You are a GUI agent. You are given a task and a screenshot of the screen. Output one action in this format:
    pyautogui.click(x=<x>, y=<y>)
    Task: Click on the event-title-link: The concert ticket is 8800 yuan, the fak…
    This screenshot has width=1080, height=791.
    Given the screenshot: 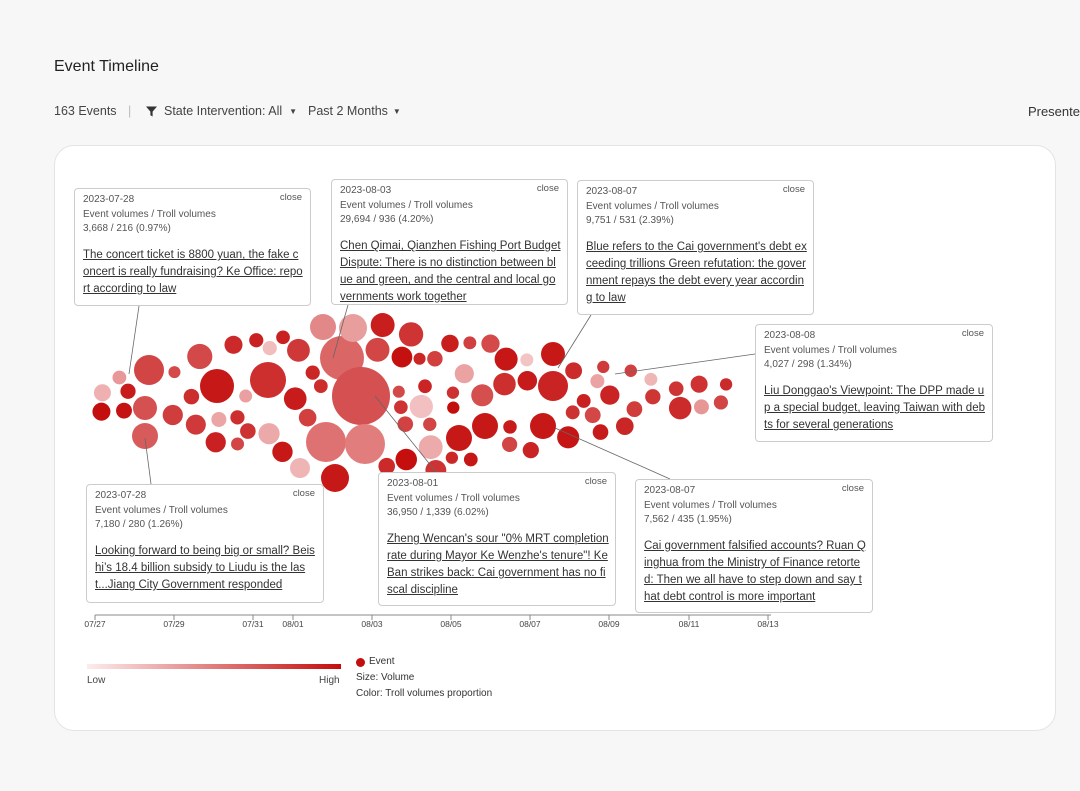 What is the action you would take?
    pyautogui.click(x=193, y=272)
    